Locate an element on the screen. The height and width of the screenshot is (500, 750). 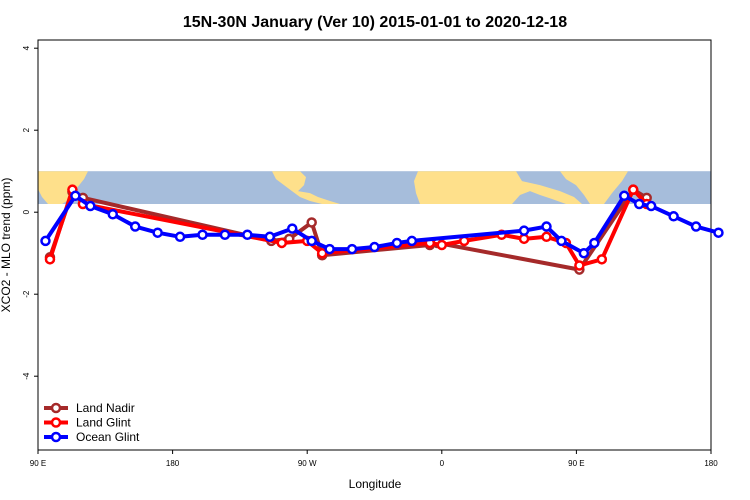
y-tick-label: -2 is located at coordinates (26, 294).